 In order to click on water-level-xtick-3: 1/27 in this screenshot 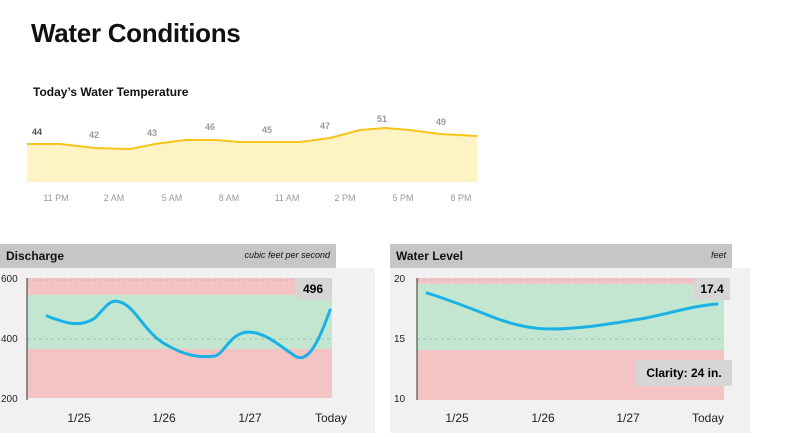, I will do `click(628, 418)`.